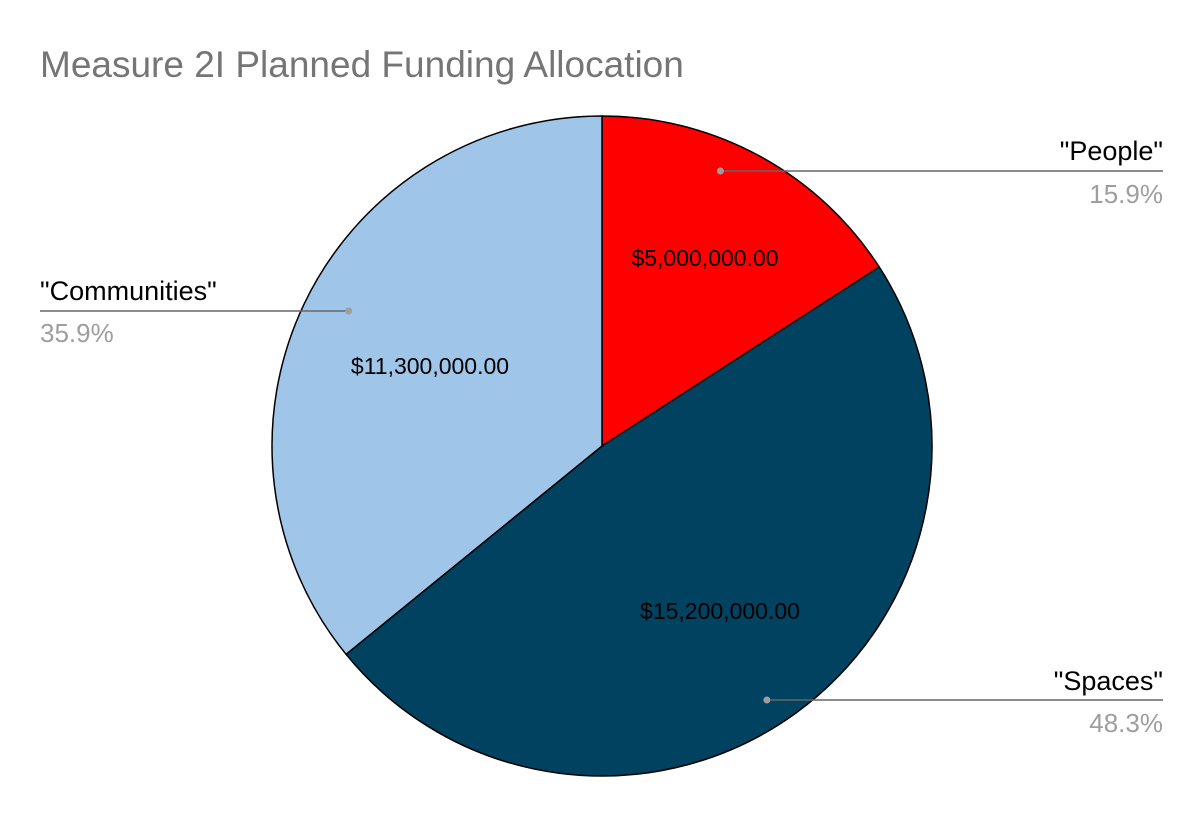 Image resolution: width=1204 pixels, height=818 pixels. What do you see at coordinates (740, 281) in the screenshot?
I see `pie-slice-people` at bounding box center [740, 281].